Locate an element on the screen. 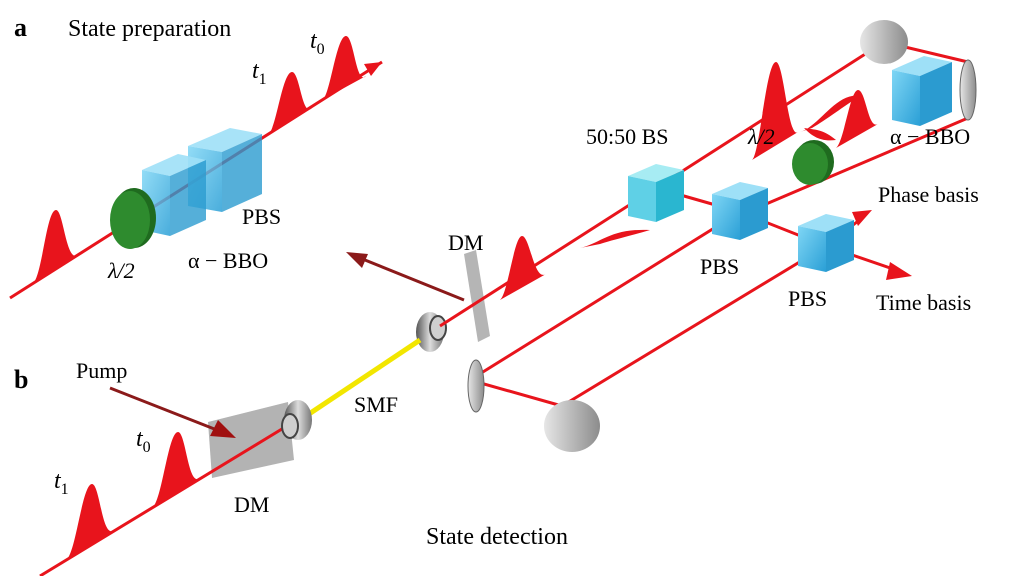 The image size is (1014, 576). pbs-left-label: PBS is located at coordinates (261, 216).